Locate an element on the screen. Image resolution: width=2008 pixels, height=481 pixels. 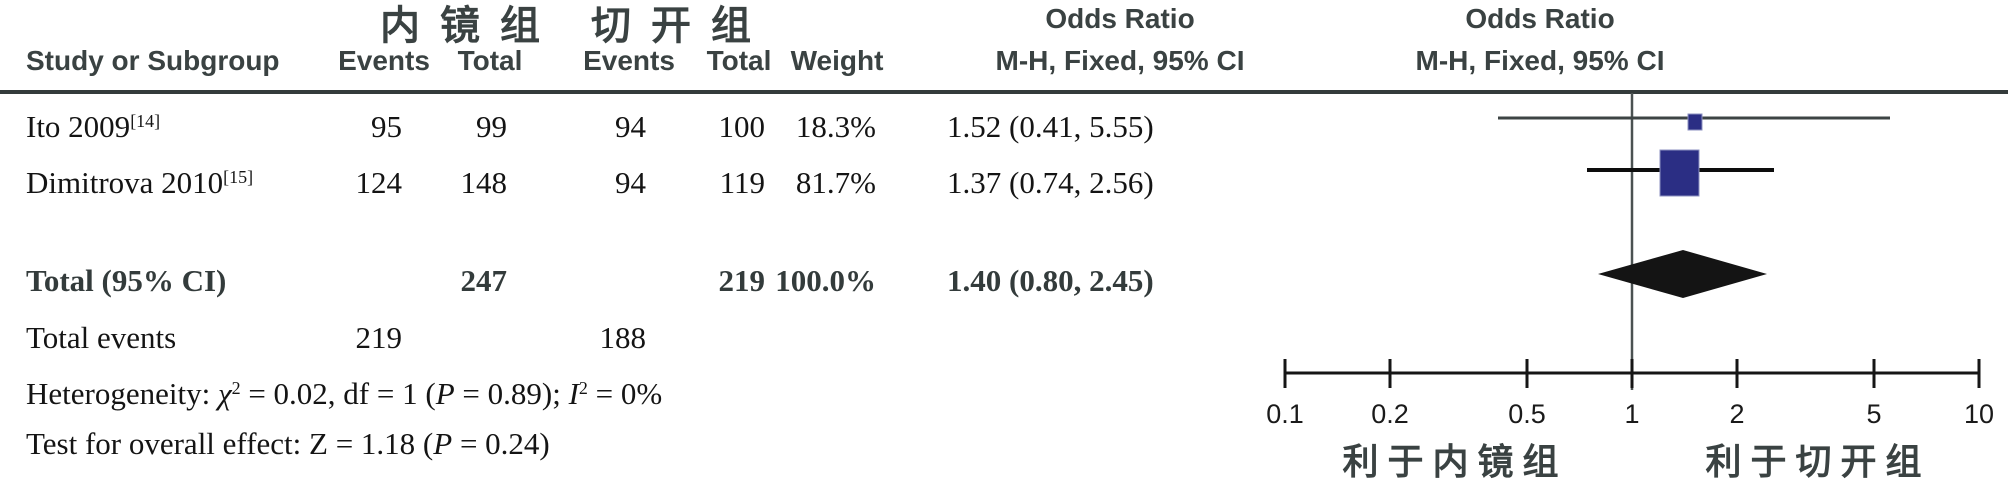
odds-ratio-title-right: Odds Ratio is located at coordinates (1540, 18).